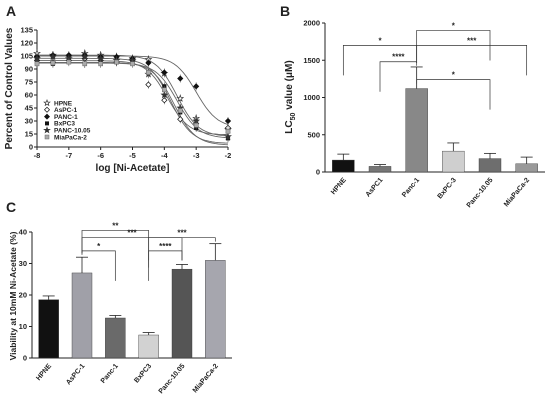 This screenshot has height=413, width=550. I want to click on panel-b-bars, so click(435, 119).